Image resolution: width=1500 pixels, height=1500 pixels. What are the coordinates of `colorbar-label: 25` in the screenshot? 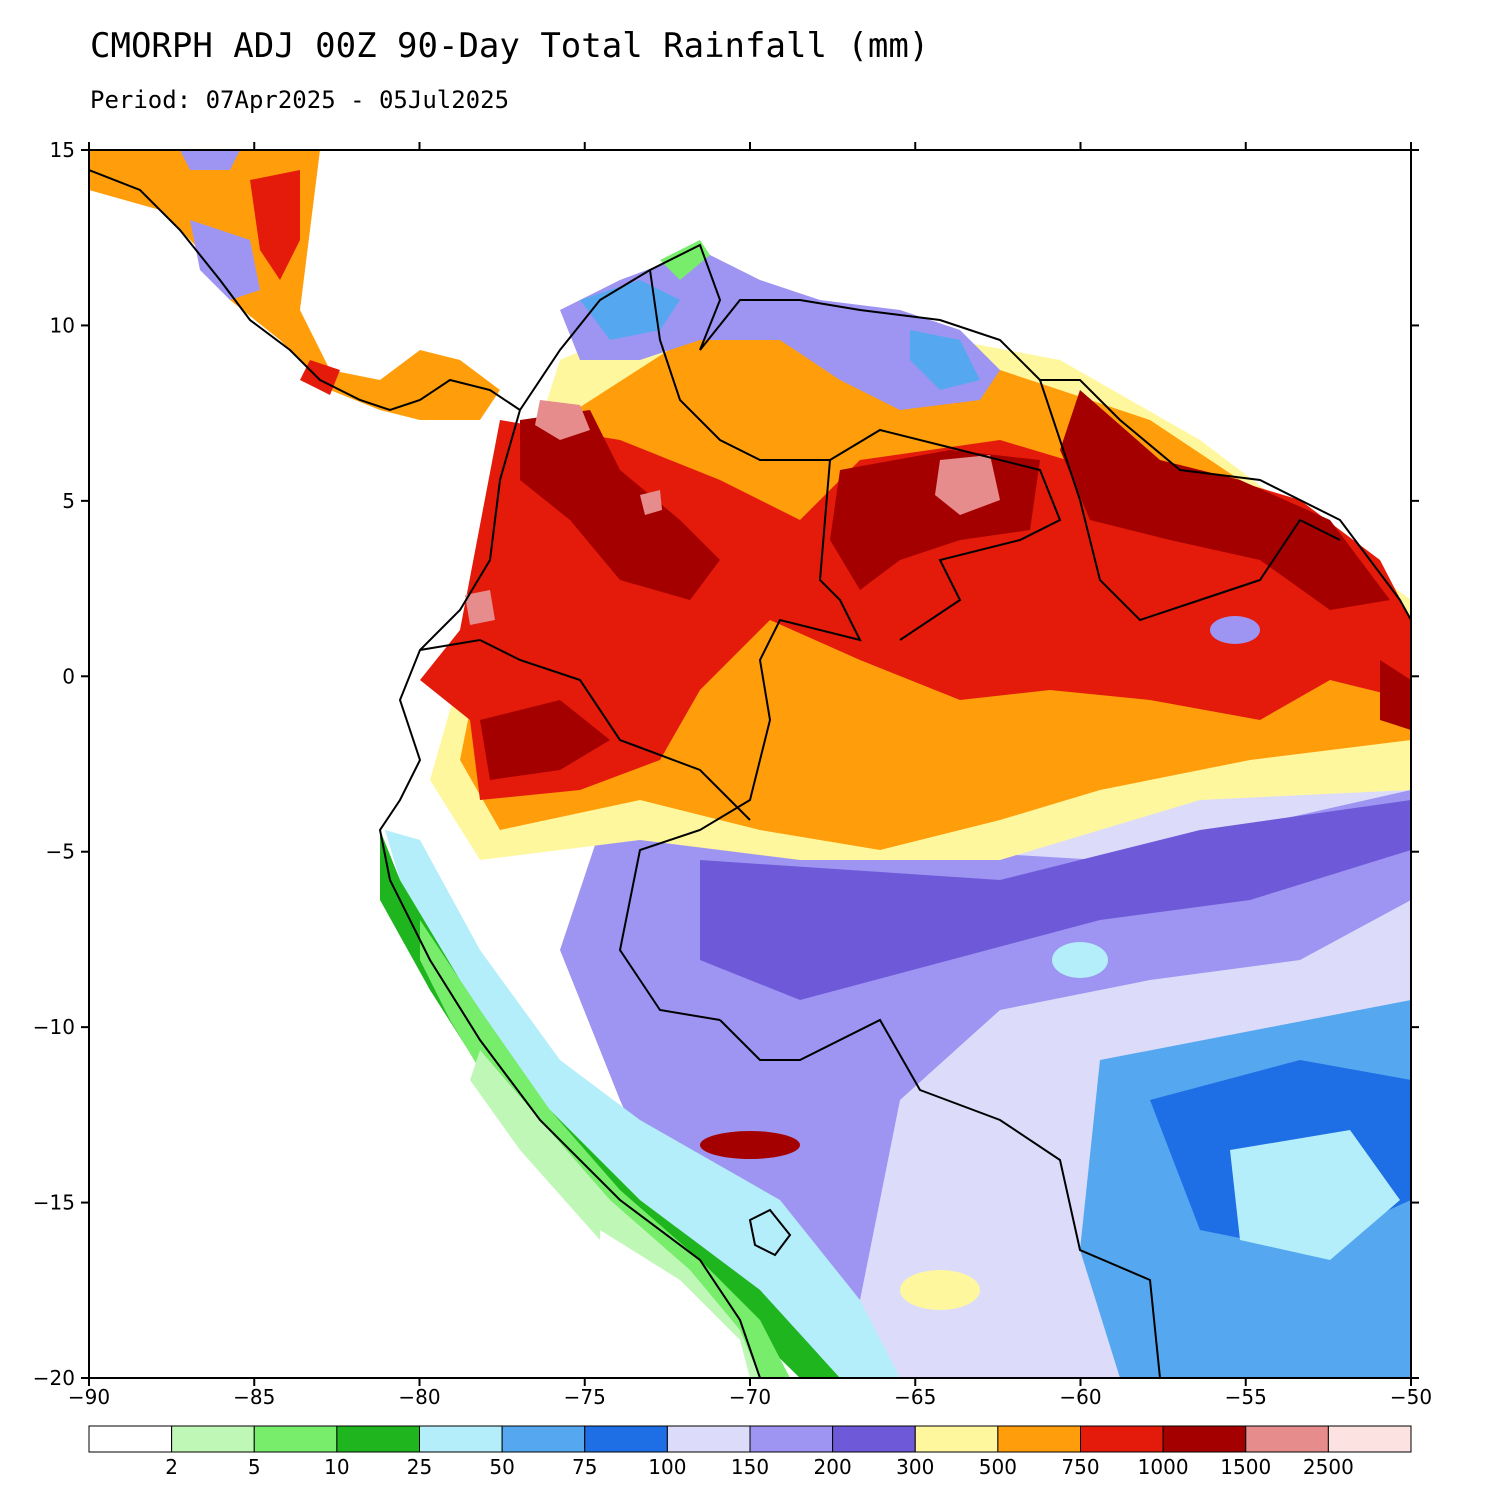 It's located at (419, 1467).